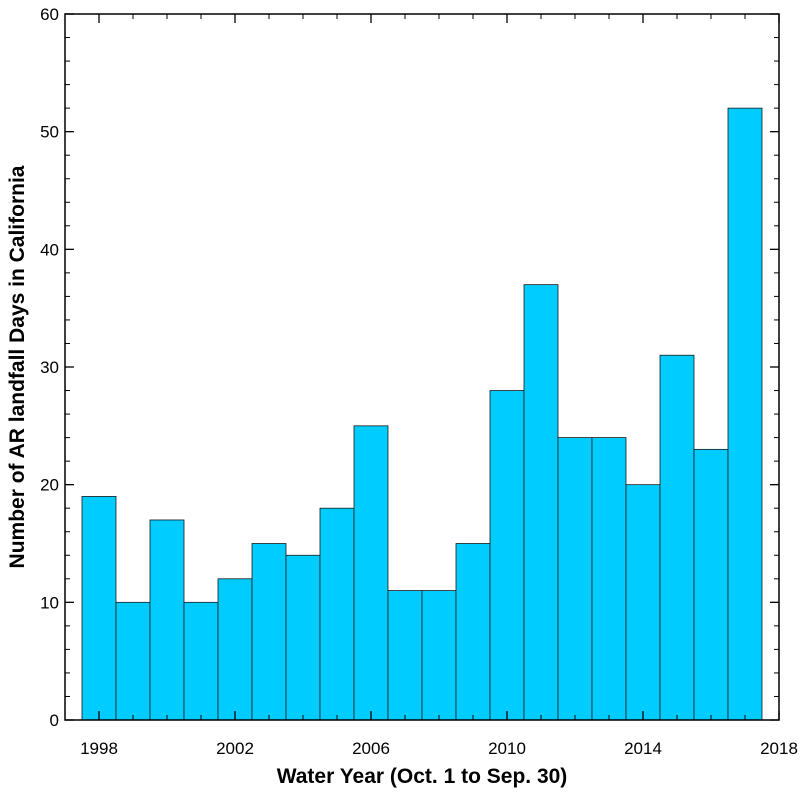 The width and height of the screenshot is (800, 794). I want to click on bar-2003, so click(269, 632).